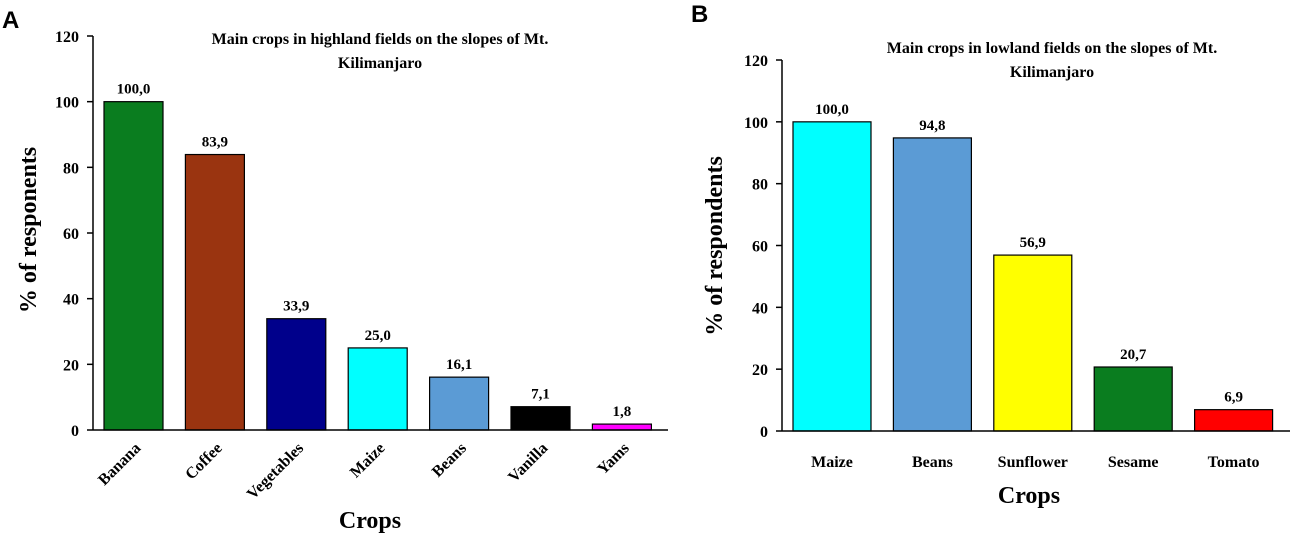 Image resolution: width=1309 pixels, height=541 pixels. Describe the element at coordinates (528, 463) in the screenshot. I see `panel-a-category-label: Vanilla` at that location.